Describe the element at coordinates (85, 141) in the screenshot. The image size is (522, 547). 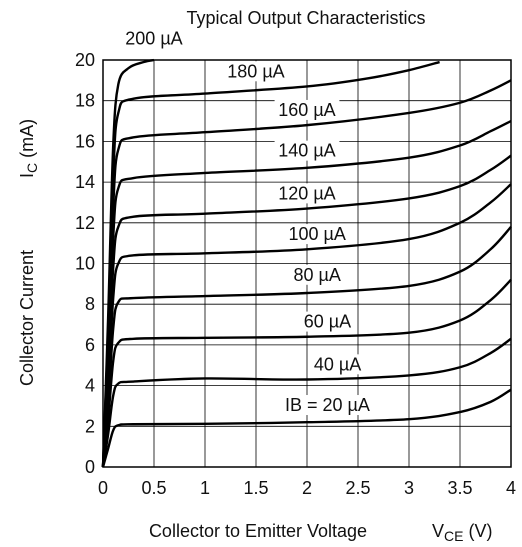
I see `y-tick-label: 16` at that location.